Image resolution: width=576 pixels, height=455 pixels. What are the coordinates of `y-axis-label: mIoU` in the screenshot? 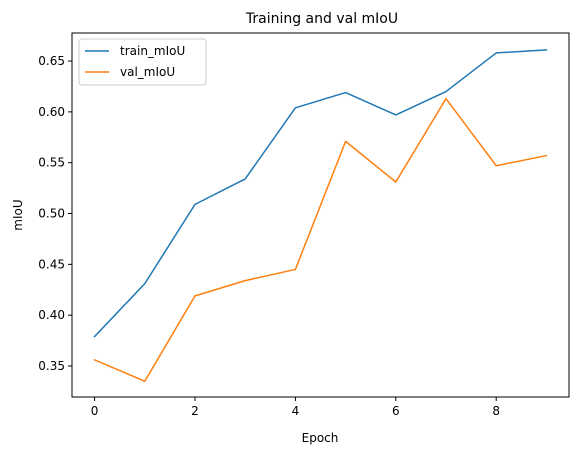 It's located at (18, 214).